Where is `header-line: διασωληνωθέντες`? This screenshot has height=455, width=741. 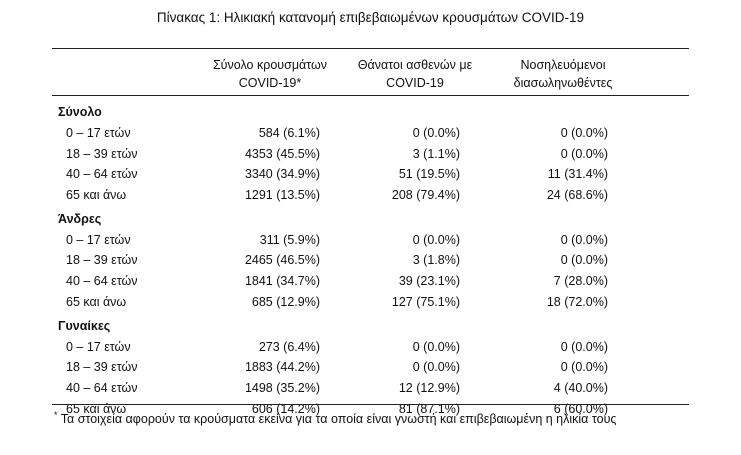
header-line: διασωληνωθέντες is located at coordinates (563, 83).